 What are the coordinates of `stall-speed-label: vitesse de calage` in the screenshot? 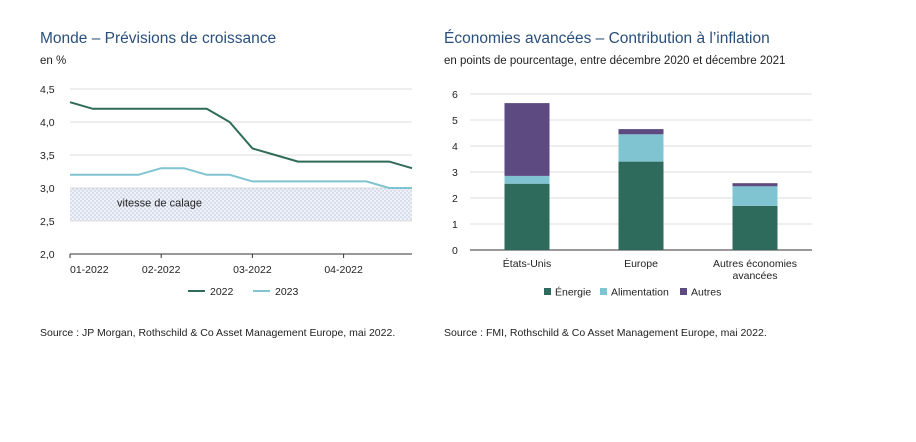 It's located at (159, 203).